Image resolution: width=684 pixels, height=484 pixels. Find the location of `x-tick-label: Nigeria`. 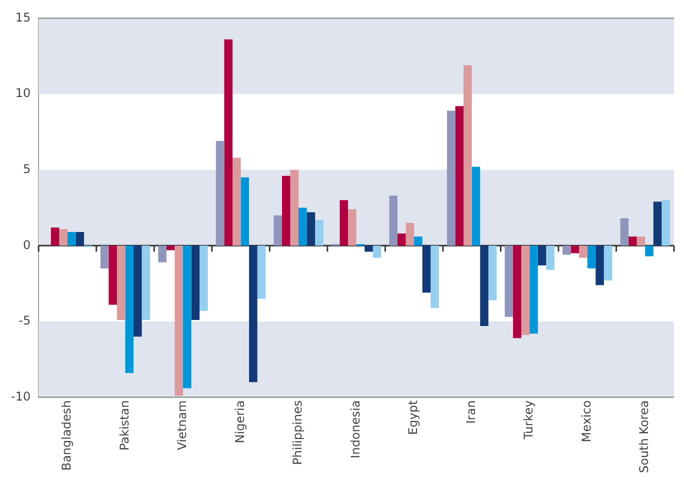

x-tick-label: Nigeria is located at coordinates (239, 422).